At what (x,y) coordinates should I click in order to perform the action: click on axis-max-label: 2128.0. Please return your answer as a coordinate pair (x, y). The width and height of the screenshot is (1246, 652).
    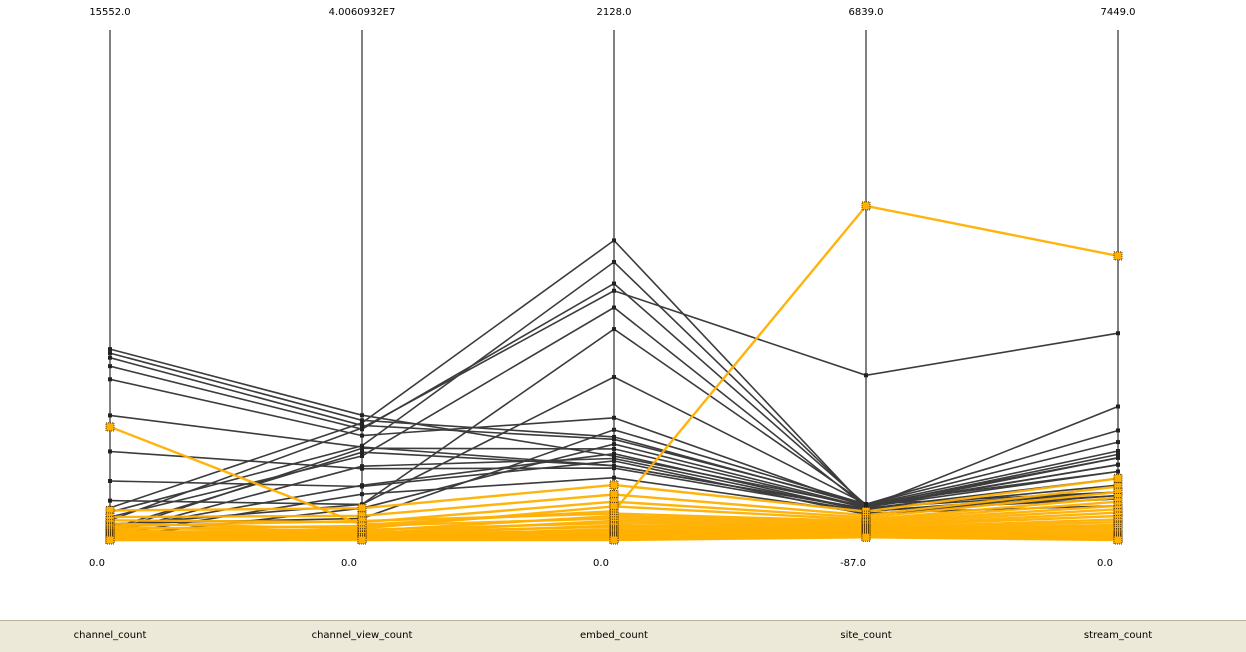
    Looking at the image, I should click on (614, 12).